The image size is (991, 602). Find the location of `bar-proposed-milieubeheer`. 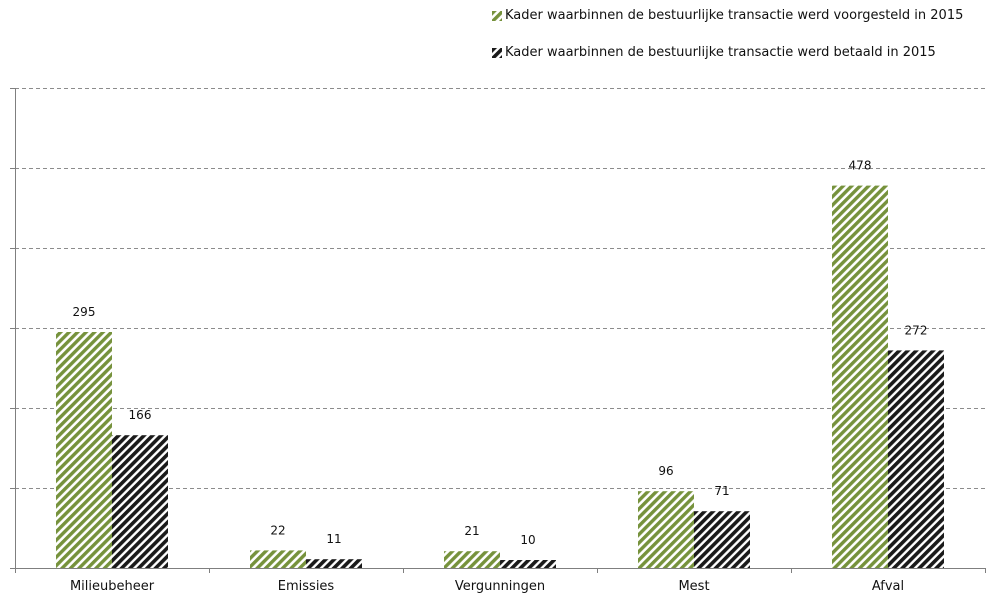

bar-proposed-milieubeheer is located at coordinates (84, 450).